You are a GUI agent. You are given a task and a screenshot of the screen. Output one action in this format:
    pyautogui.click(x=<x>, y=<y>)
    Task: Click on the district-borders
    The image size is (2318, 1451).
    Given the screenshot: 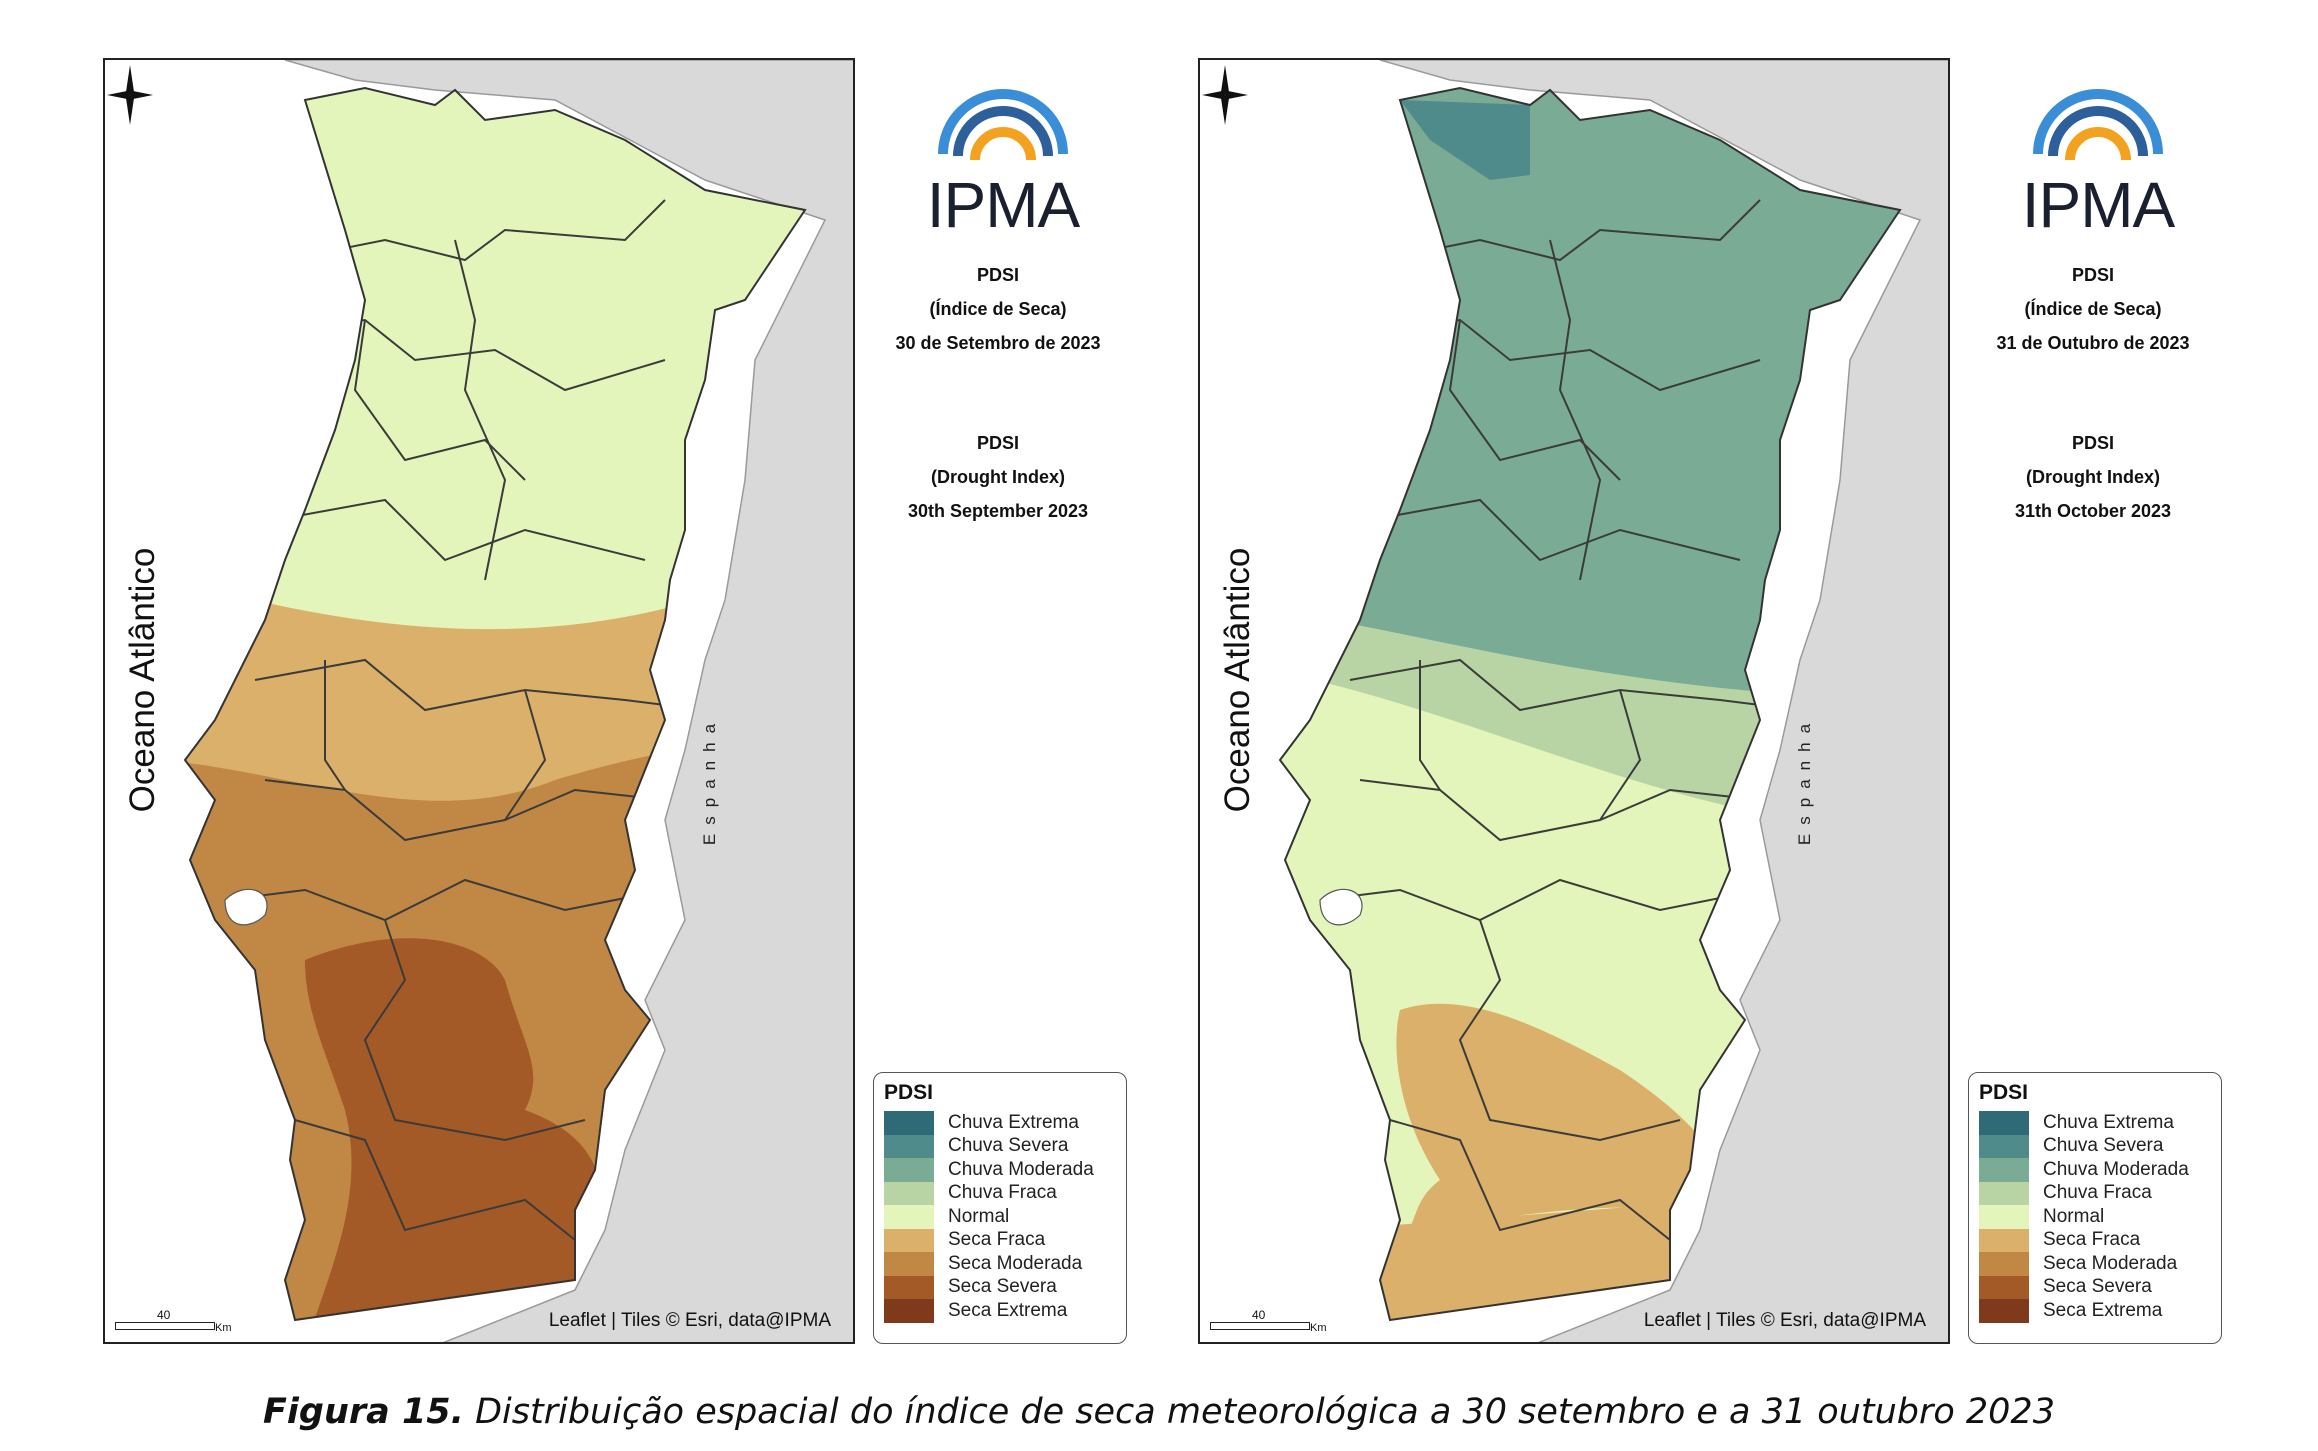 What is the action you would take?
    pyautogui.click(x=1560, y=720)
    